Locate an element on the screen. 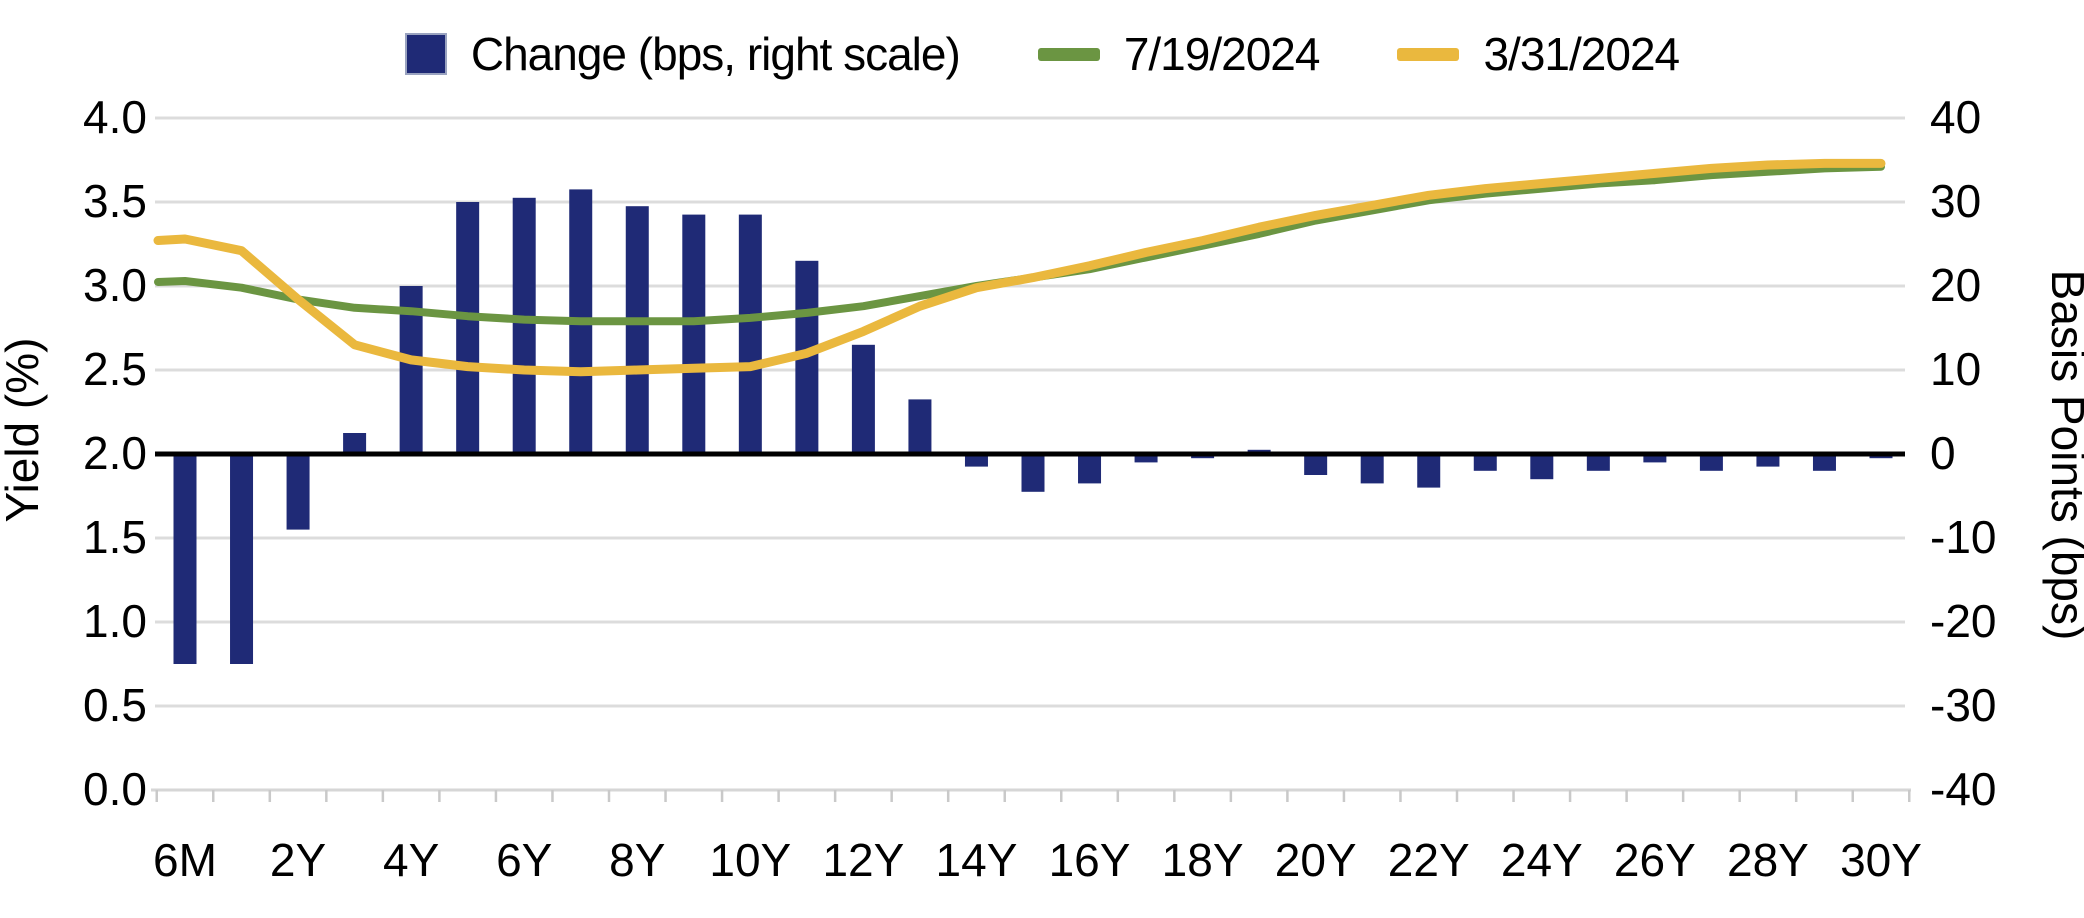 This screenshot has height=918, width=2084. x-axis-tick-label: 2Y is located at coordinates (298, 860).